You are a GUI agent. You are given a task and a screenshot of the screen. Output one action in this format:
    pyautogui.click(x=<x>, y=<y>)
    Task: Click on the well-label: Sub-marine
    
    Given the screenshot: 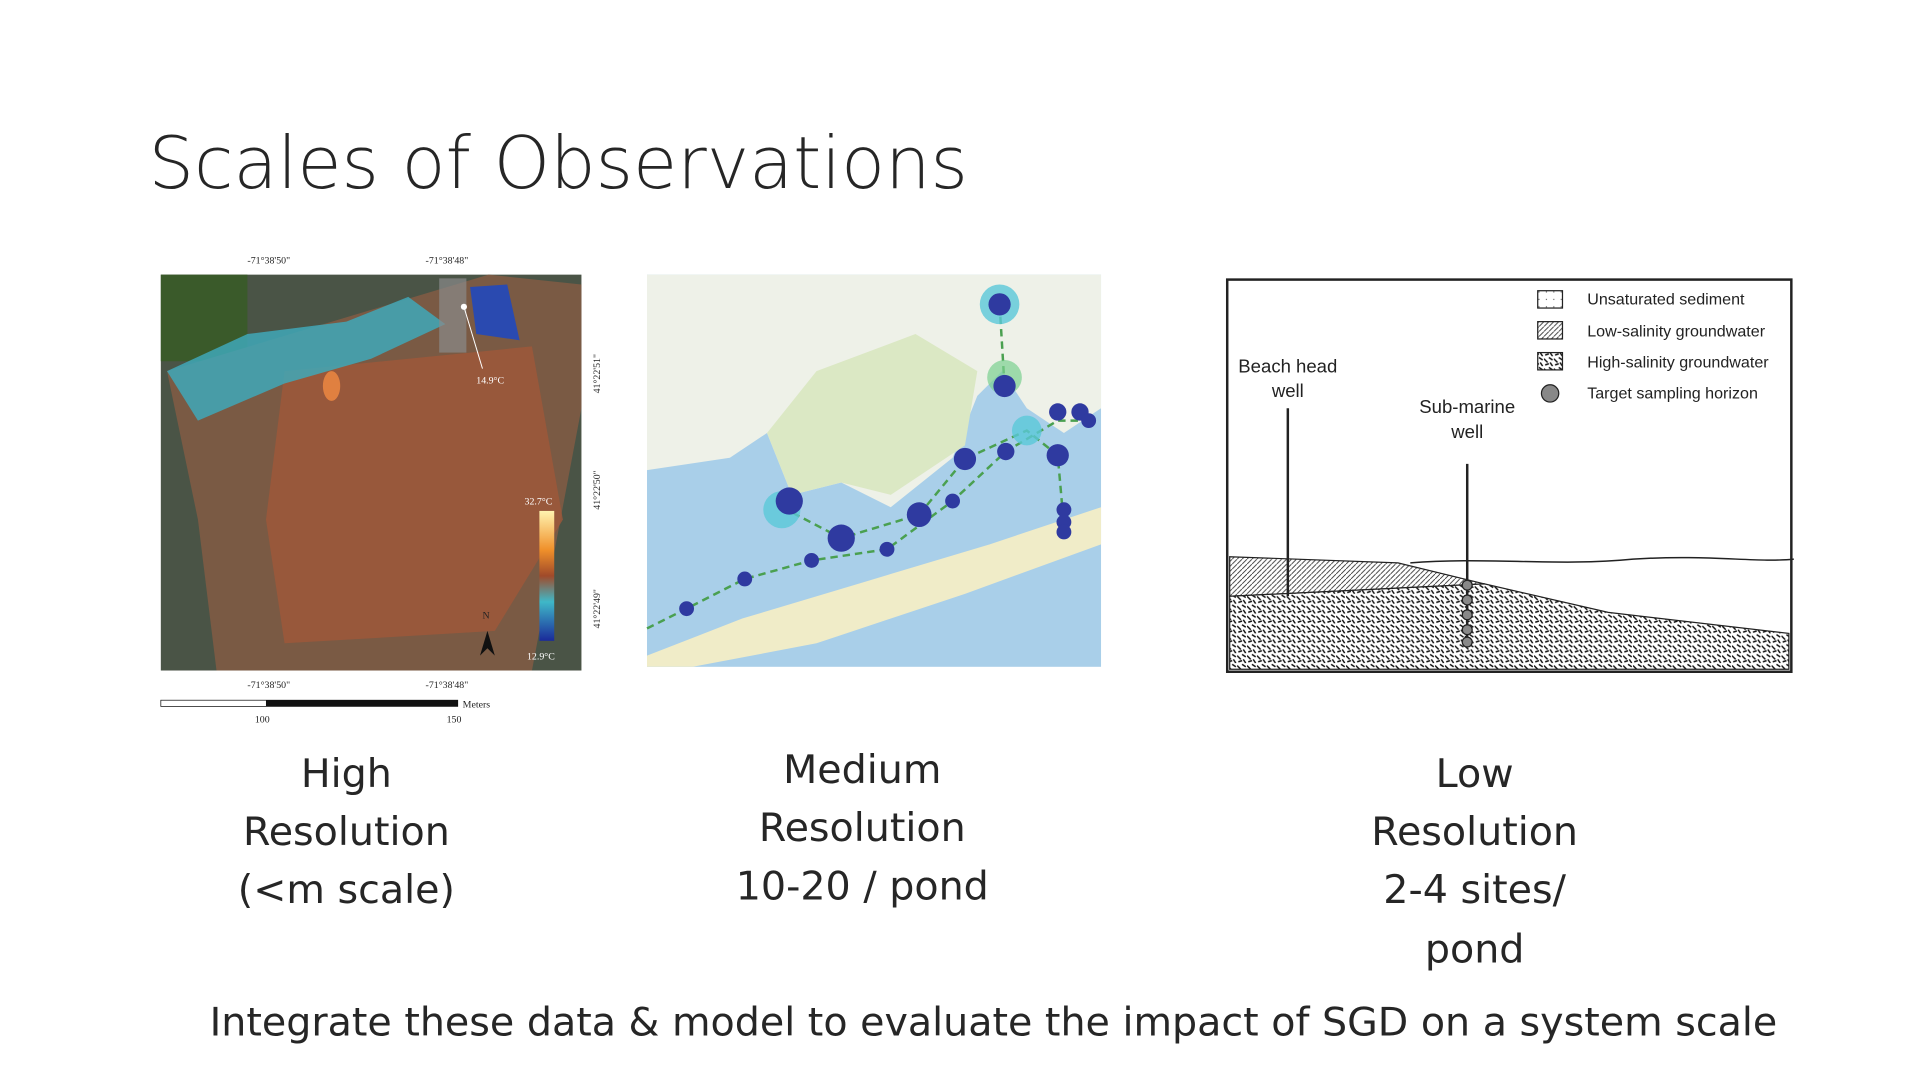 What is the action you would take?
    pyautogui.click(x=1467, y=406)
    